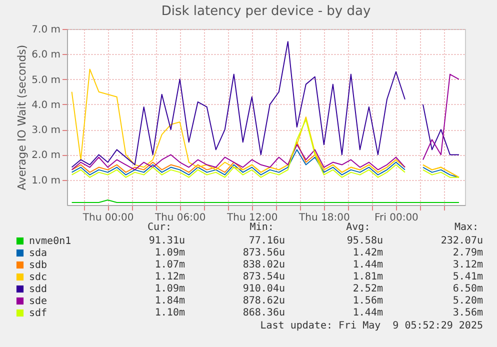 The width and height of the screenshot is (497, 347). What do you see at coordinates (38, 289) in the screenshot?
I see `legend-label: sdd` at bounding box center [38, 289].